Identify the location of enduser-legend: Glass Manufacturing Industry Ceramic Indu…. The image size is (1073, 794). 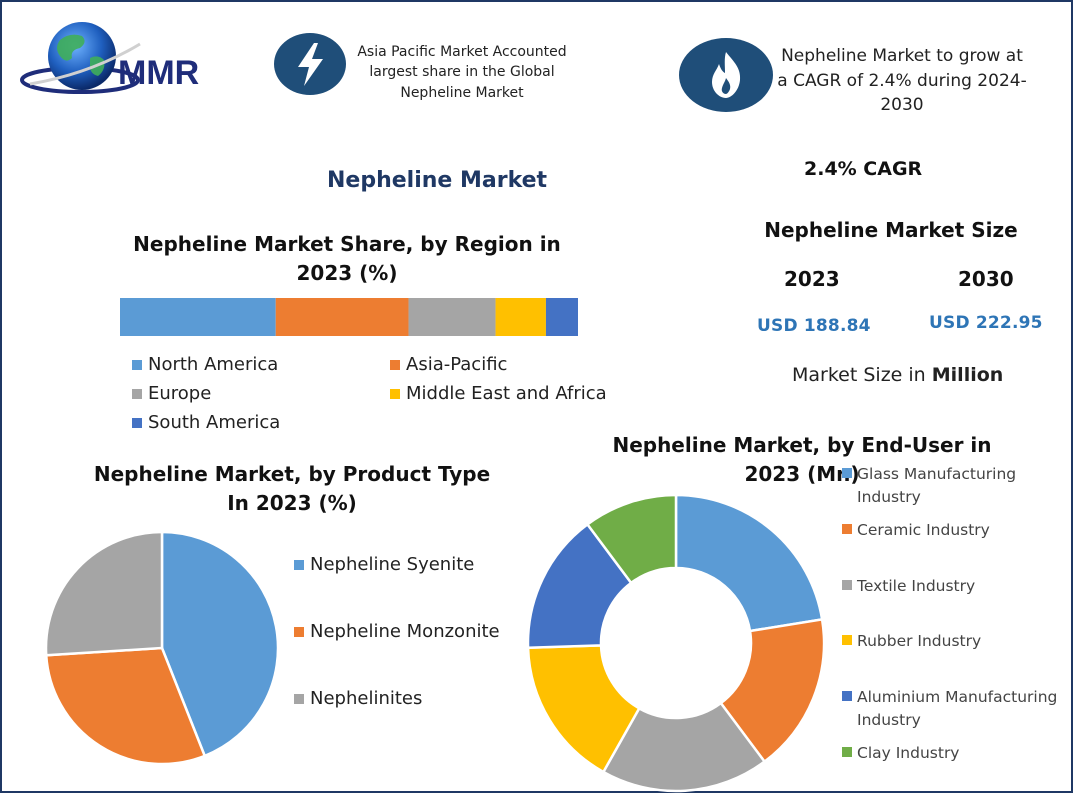
(955, 618).